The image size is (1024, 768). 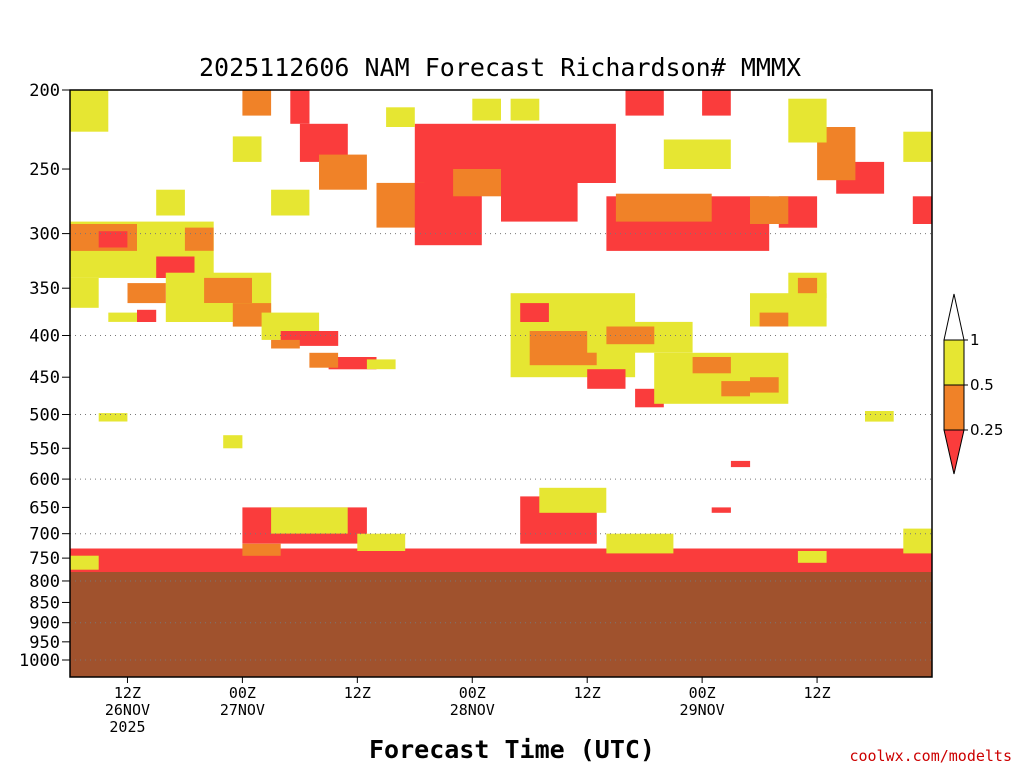 I want to click on colorbar-label: 0.25, so click(x=986, y=430).